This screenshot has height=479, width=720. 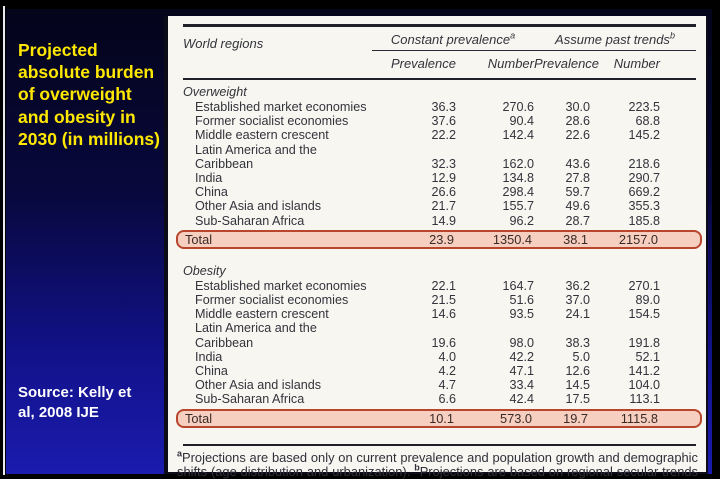 I want to click on value-cell: 36.3, so click(x=443, y=107).